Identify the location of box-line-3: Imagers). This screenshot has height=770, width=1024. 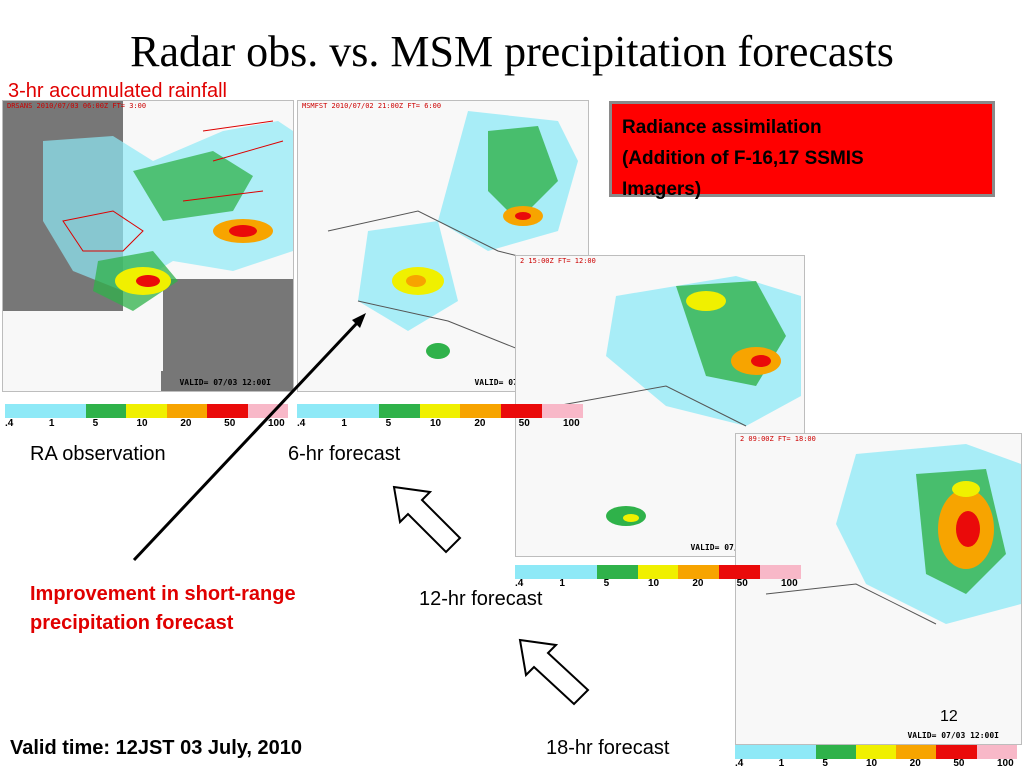
(662, 189).